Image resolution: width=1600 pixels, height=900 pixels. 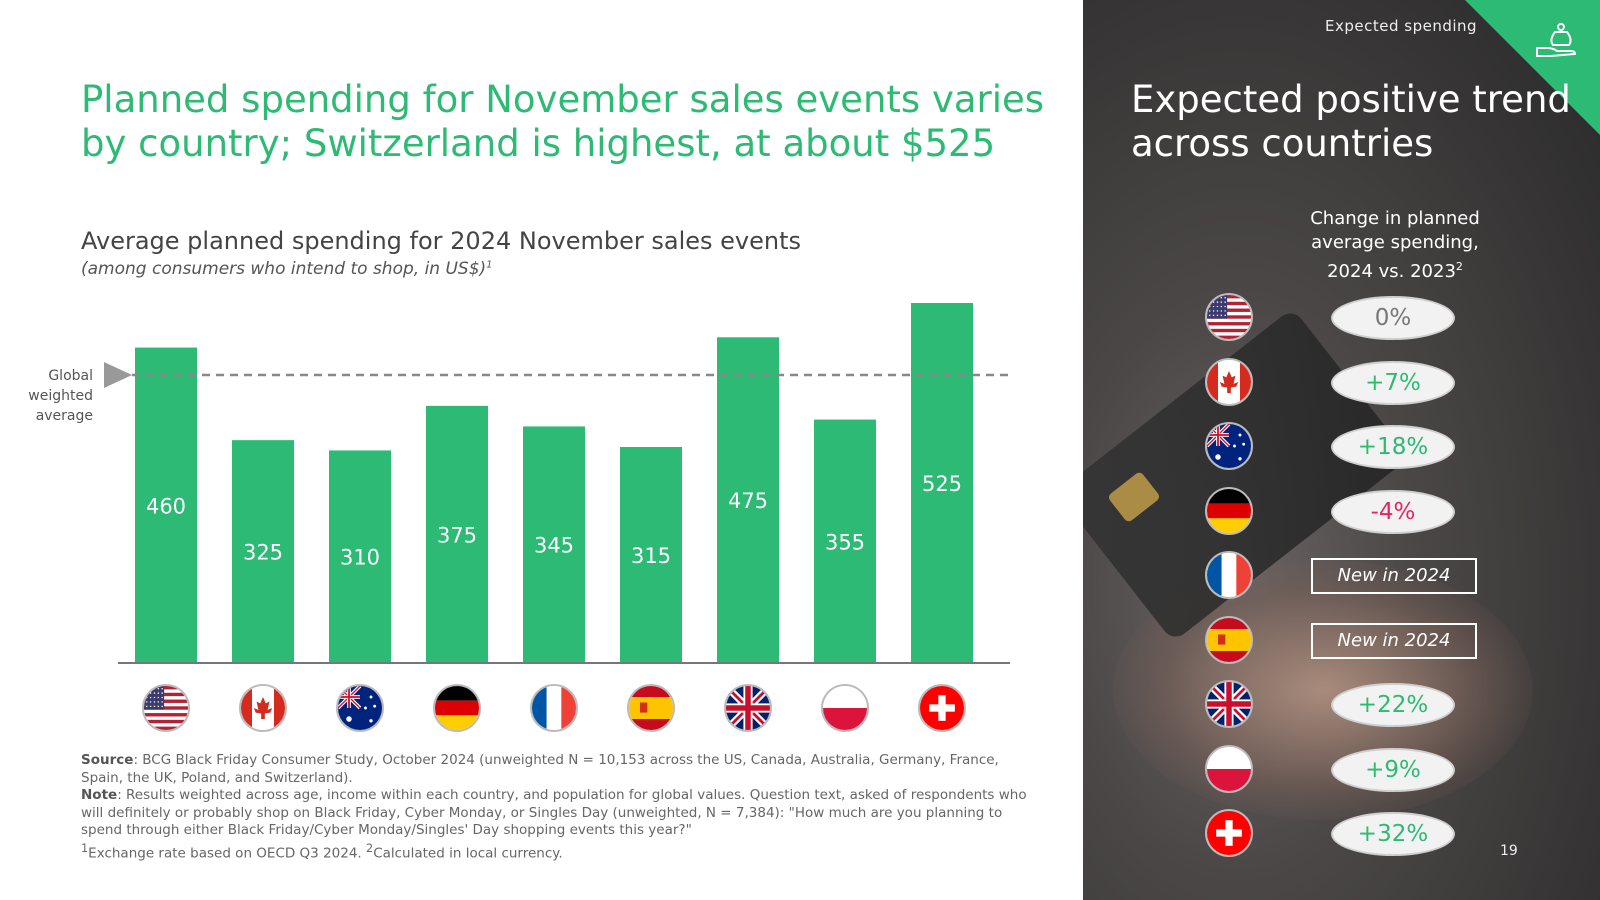 I want to click on bar-value-label: 355, so click(x=845, y=542).